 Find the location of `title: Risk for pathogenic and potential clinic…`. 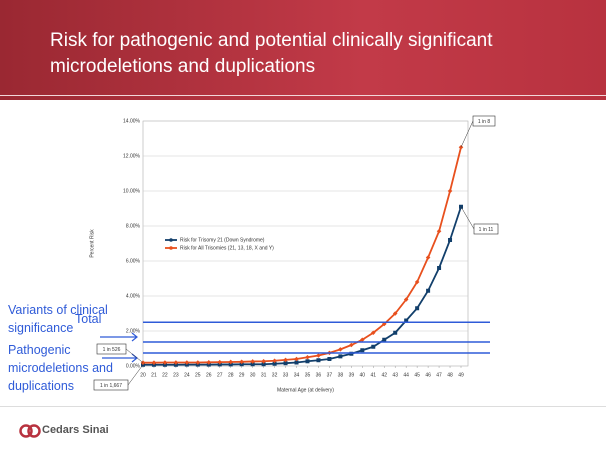

title: Risk for pathogenic and potential clinic… is located at coordinates (271, 53).